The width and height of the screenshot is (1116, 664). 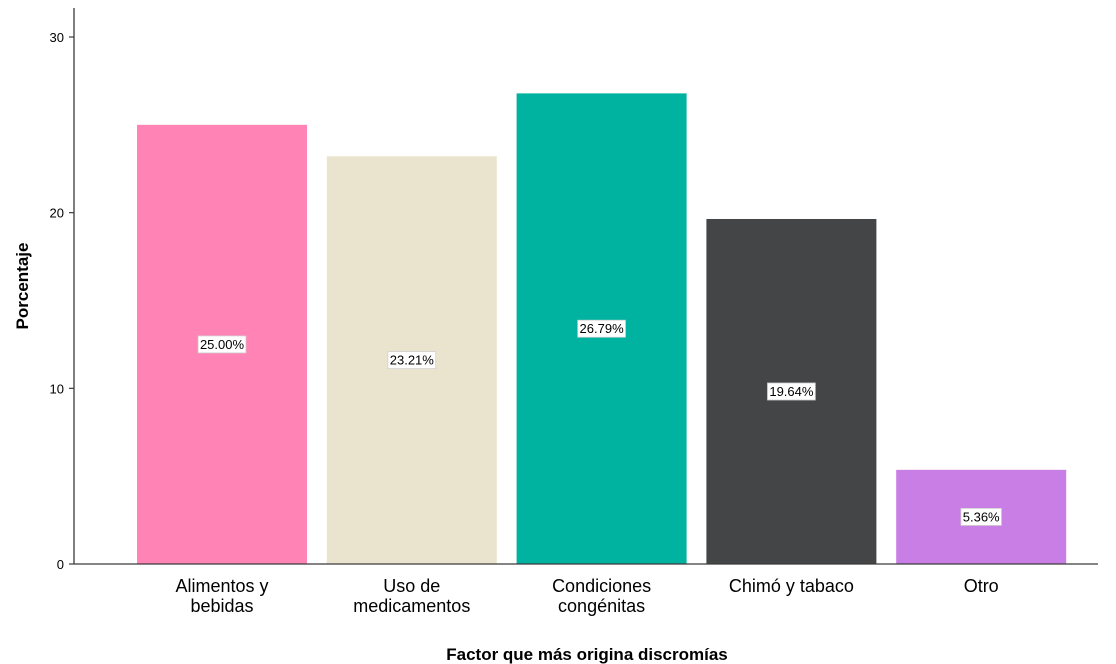 What do you see at coordinates (221, 586) in the screenshot?
I see `x-category-label-line: Alimentos y` at bounding box center [221, 586].